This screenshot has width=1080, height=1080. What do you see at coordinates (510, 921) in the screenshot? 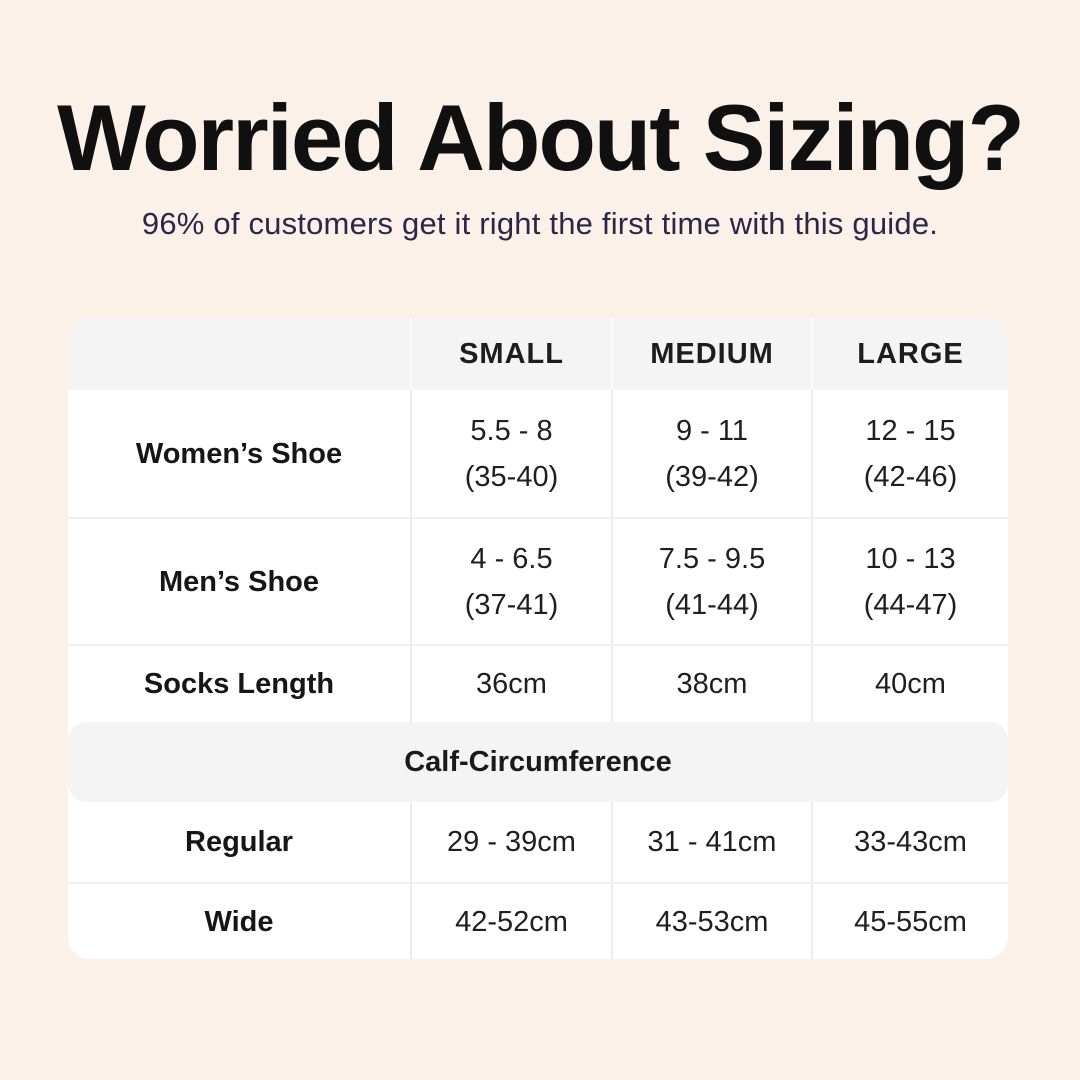
I see `cell-wide-small: 42-52cm` at bounding box center [510, 921].